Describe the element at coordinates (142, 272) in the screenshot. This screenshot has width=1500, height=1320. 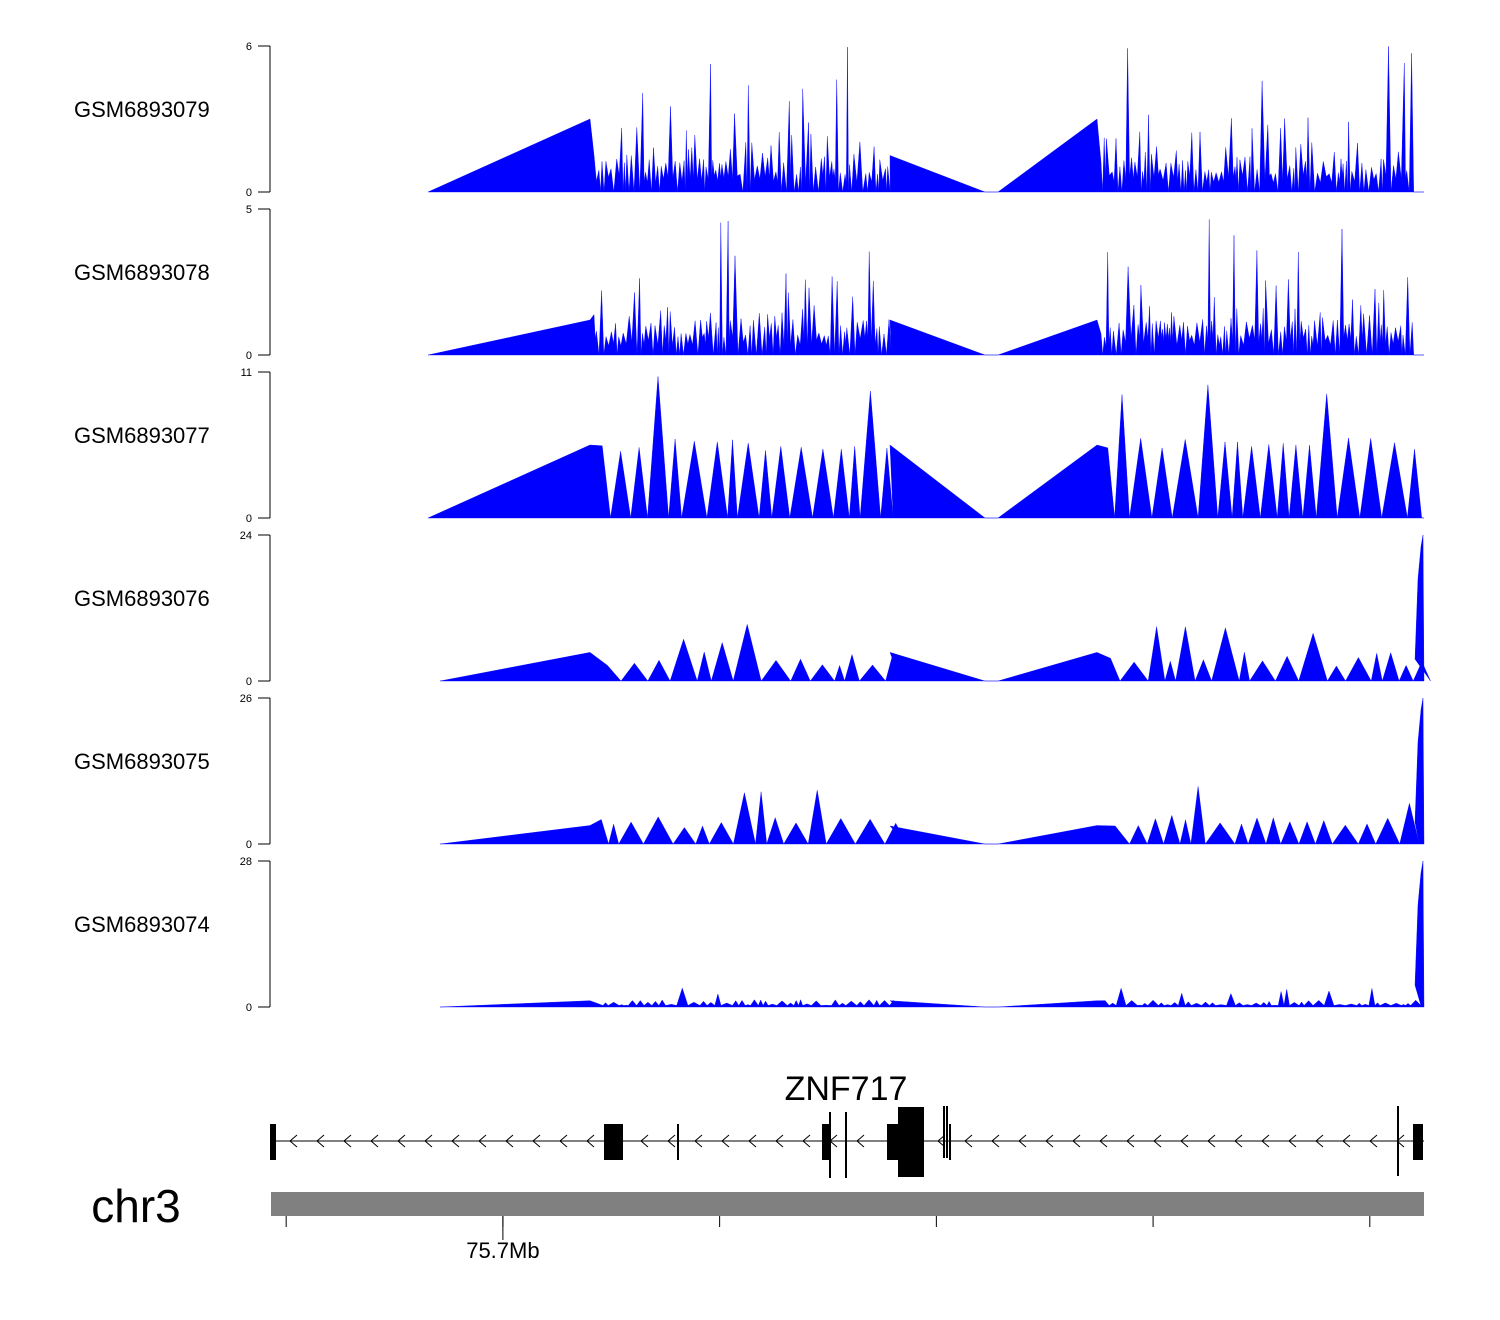
I see `track-label: GSM6893078` at that location.